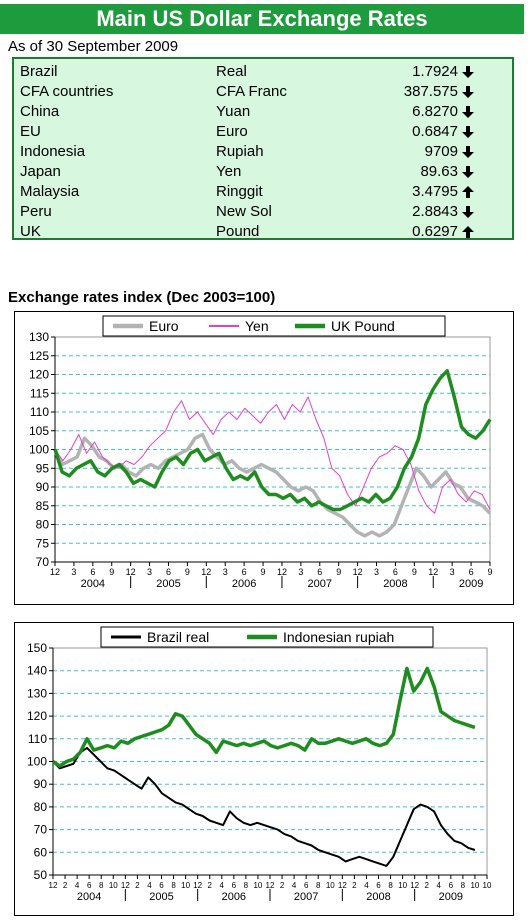 Image resolution: width=528 pixels, height=922 pixels. What do you see at coordinates (229, 171) in the screenshot?
I see `rate-currency: Yen` at bounding box center [229, 171].